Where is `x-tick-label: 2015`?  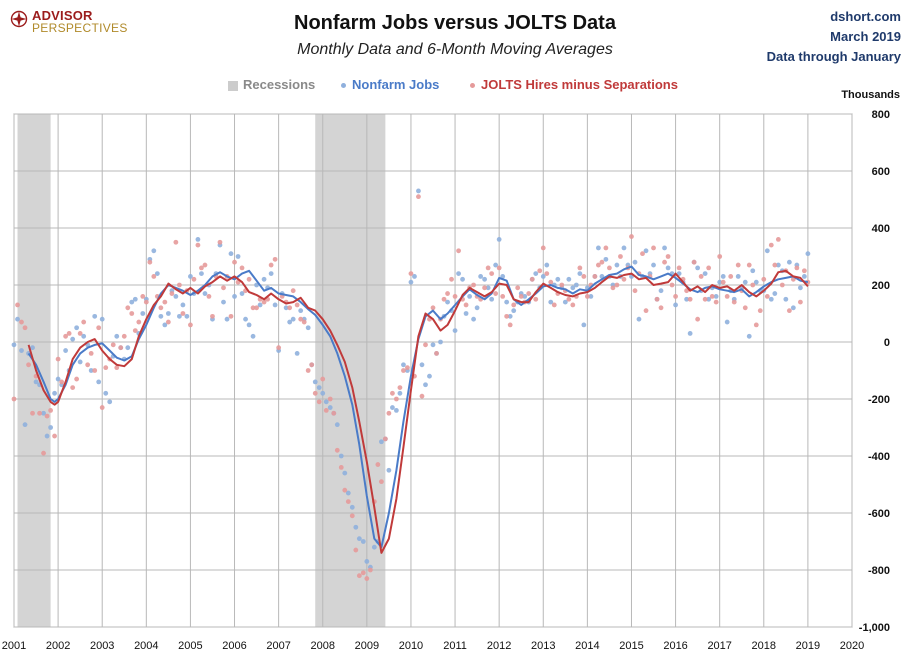
x-tick-label: 2015 is located at coordinates (631, 646).